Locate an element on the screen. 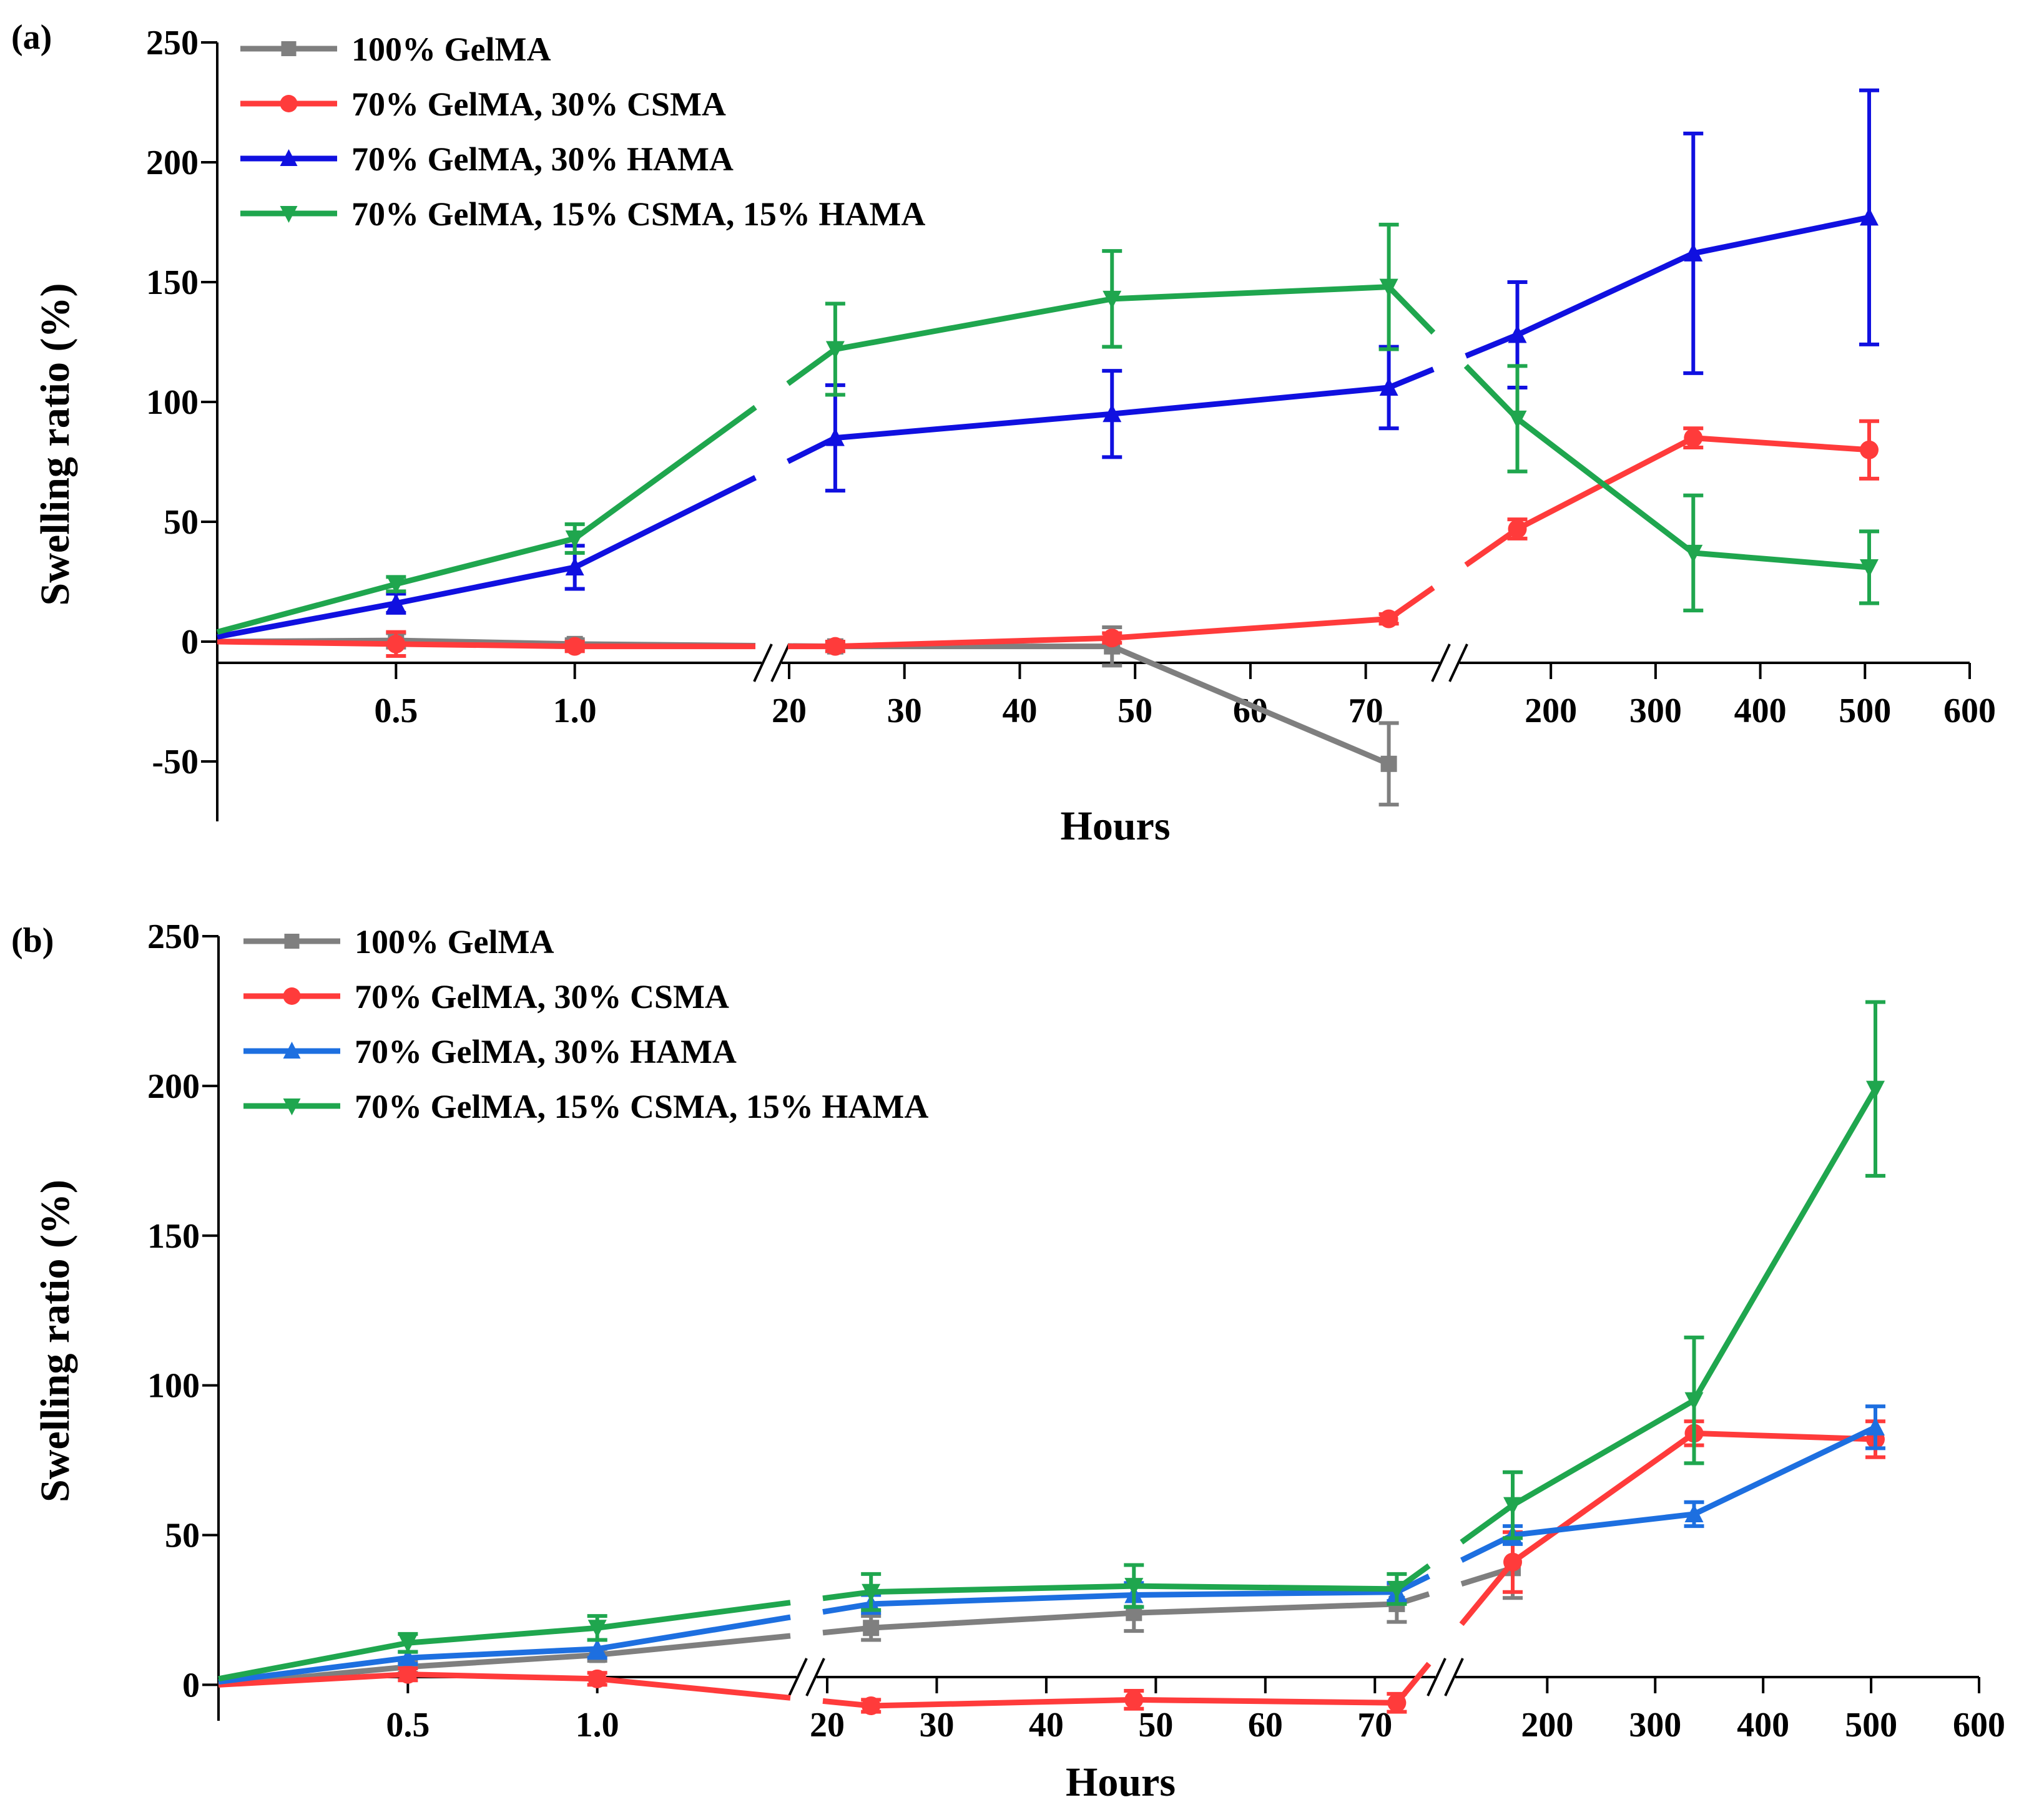 The height and width of the screenshot is (1820, 2019). panel-label: (b) is located at coordinates (32, 940).